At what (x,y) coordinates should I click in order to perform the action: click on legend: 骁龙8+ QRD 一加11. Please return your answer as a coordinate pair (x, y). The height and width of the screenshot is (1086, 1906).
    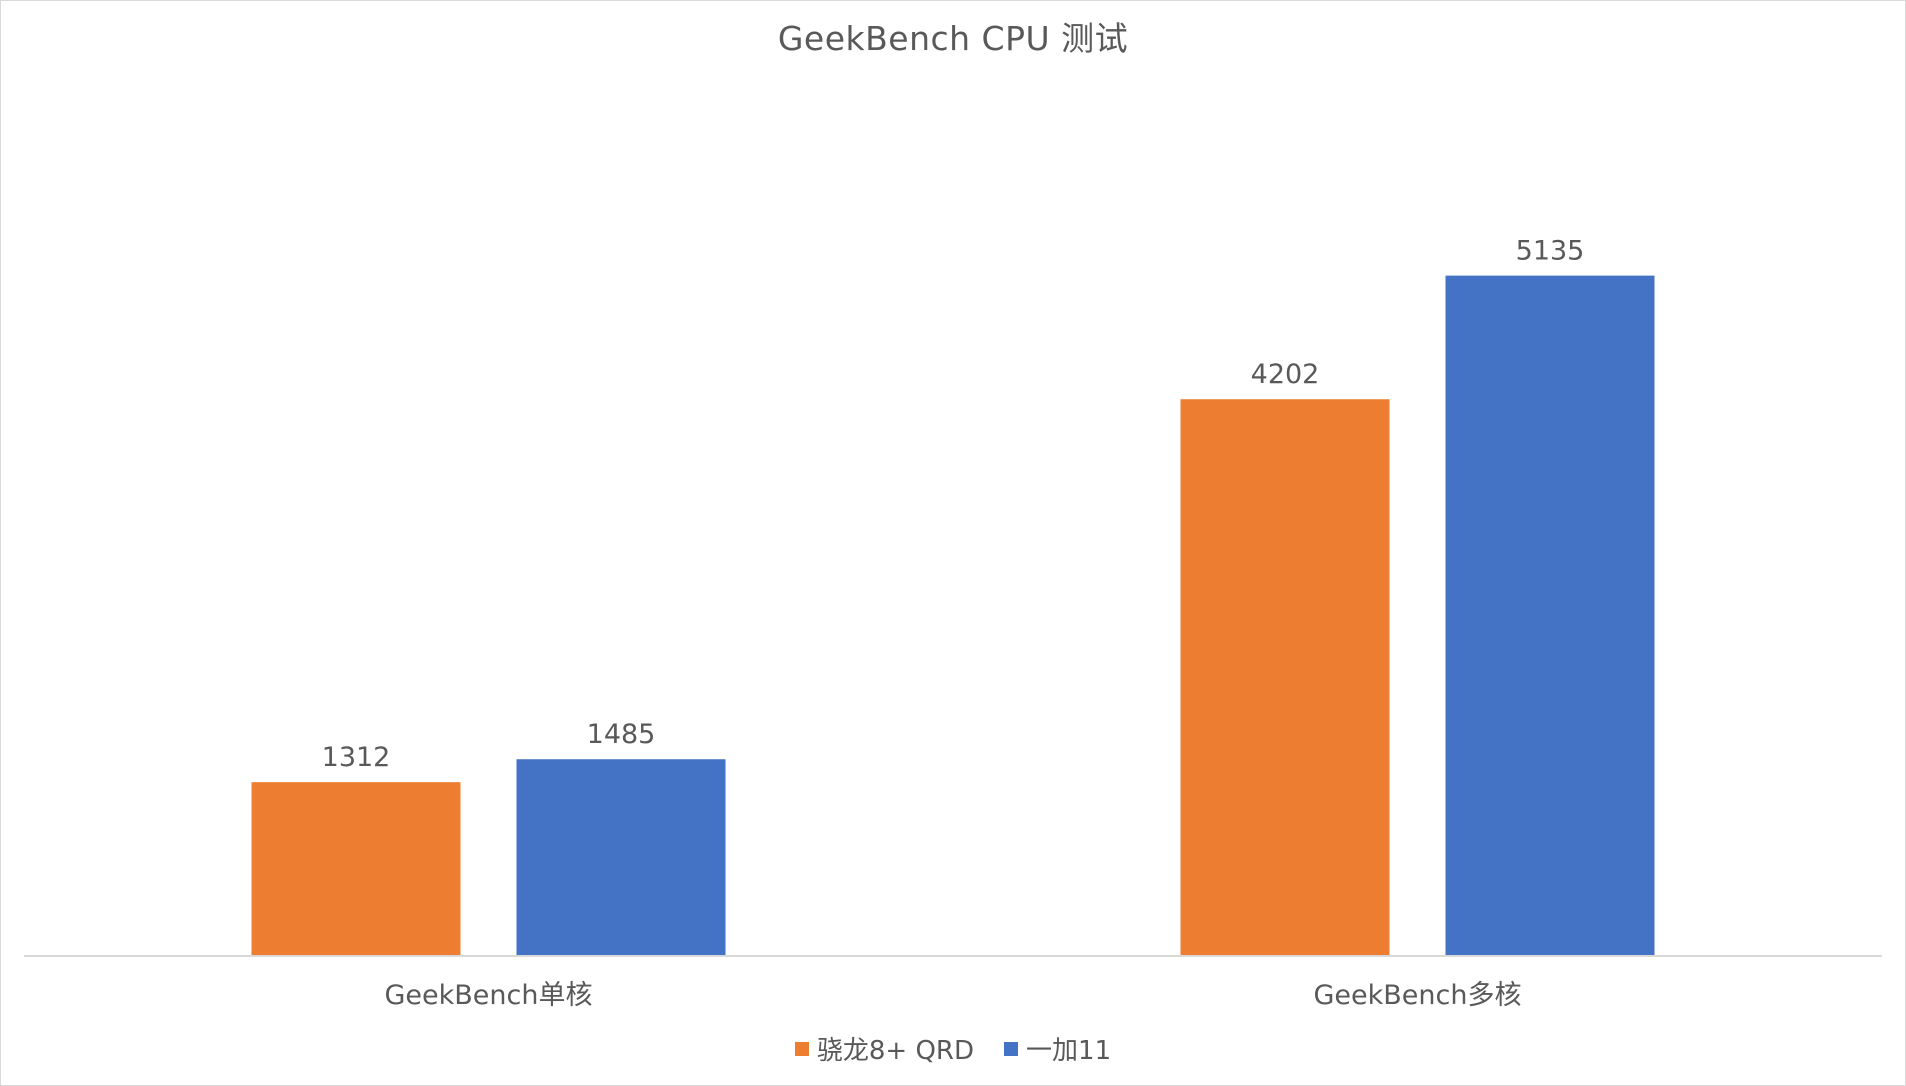
    Looking at the image, I should click on (953, 1048).